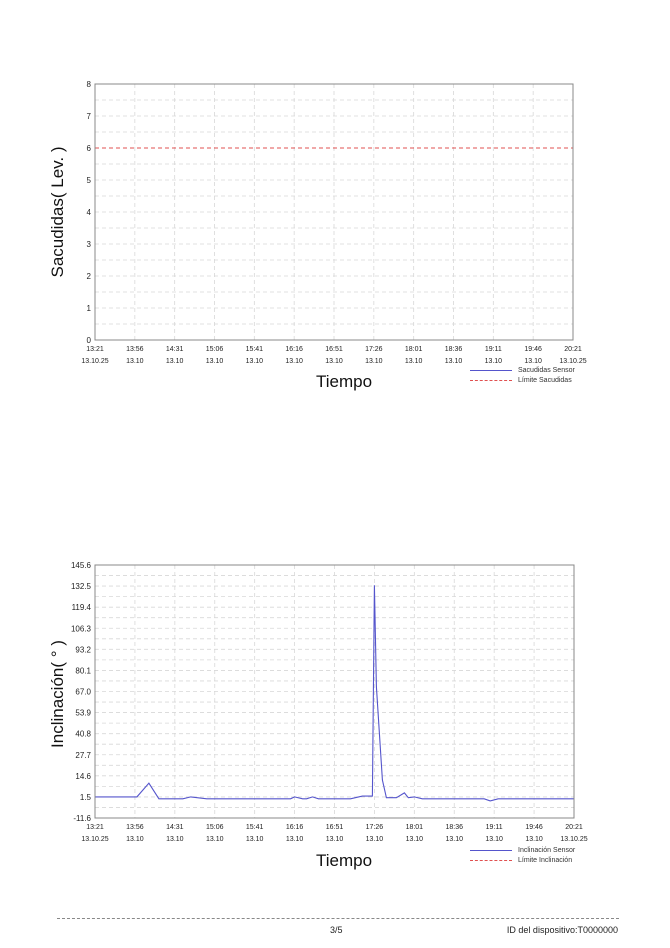 This screenshot has height=948, width=670. I want to click on svg-text: 1, so click(89, 308).